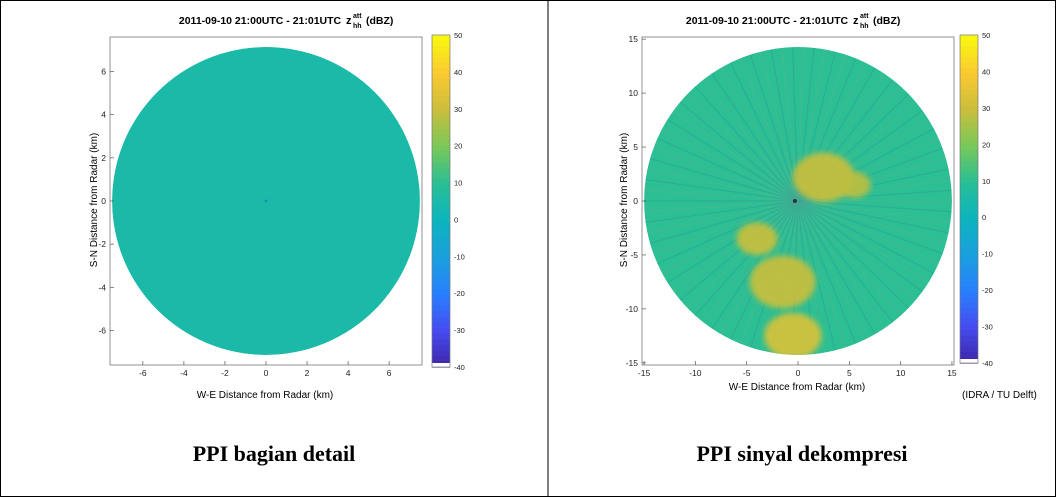 This screenshot has width=1056, height=497. What do you see at coordinates (102, 330) in the screenshot?
I see `y-tick-label: -6` at bounding box center [102, 330].